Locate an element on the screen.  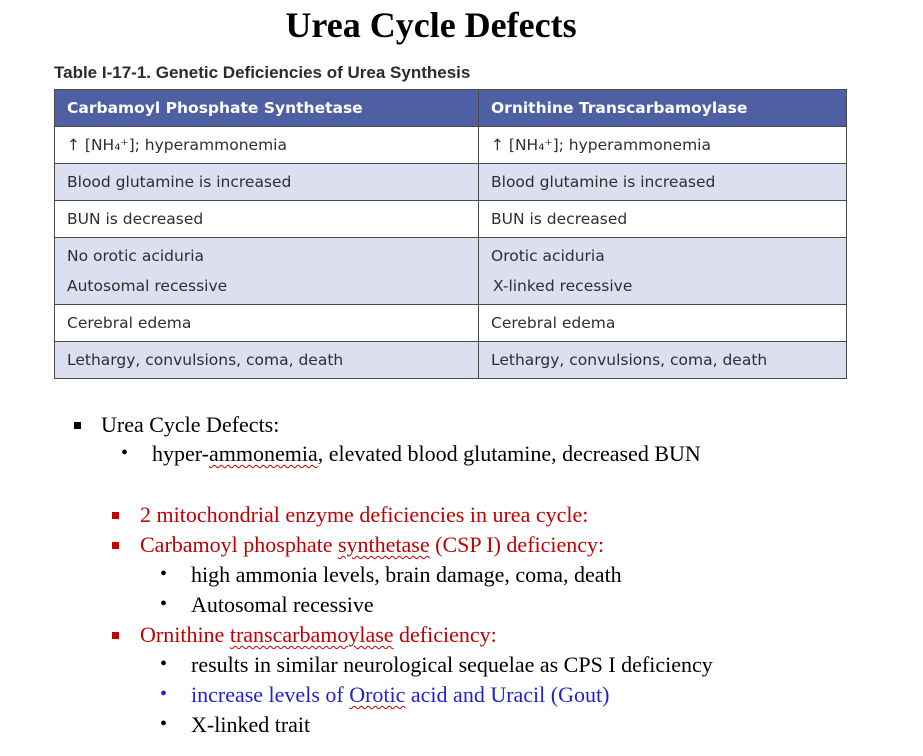
cell-cps-symptoms: Lethargy, convulsions, coma, death is located at coordinates (266, 360).